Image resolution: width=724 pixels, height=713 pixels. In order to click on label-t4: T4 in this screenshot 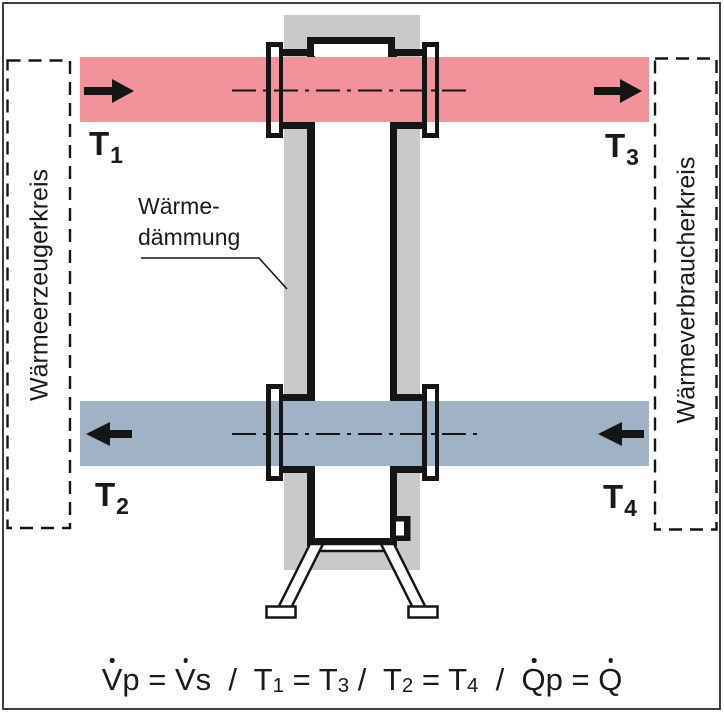, I will do `click(620, 499)`.